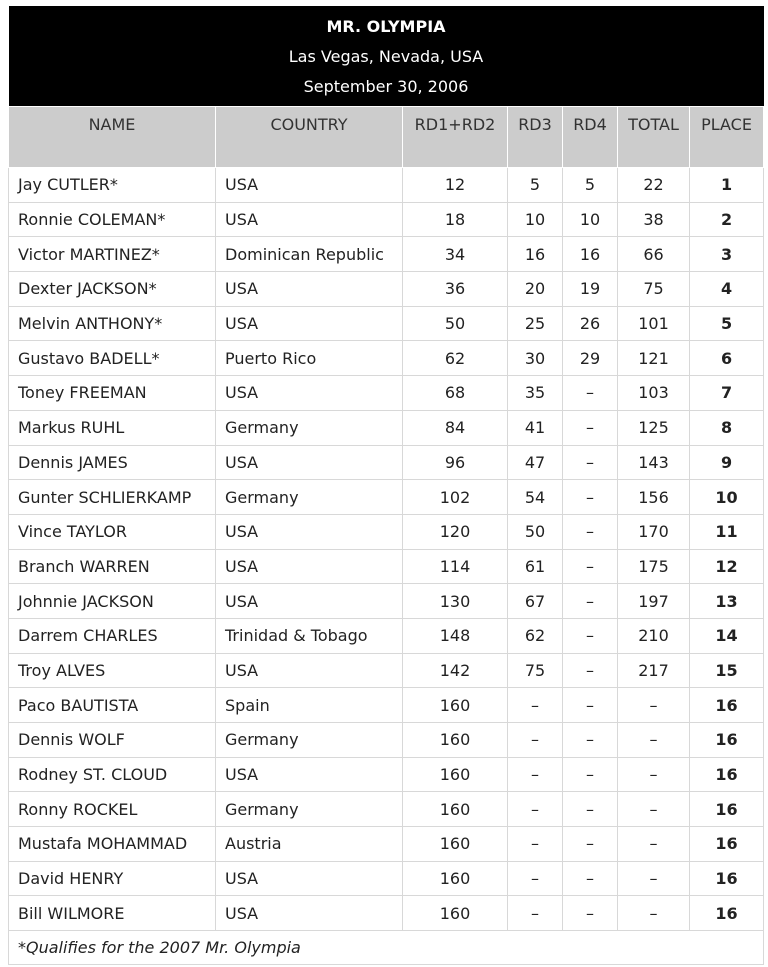 The width and height of the screenshot is (768, 967). I want to click on rd12-cell: 130, so click(455, 601).